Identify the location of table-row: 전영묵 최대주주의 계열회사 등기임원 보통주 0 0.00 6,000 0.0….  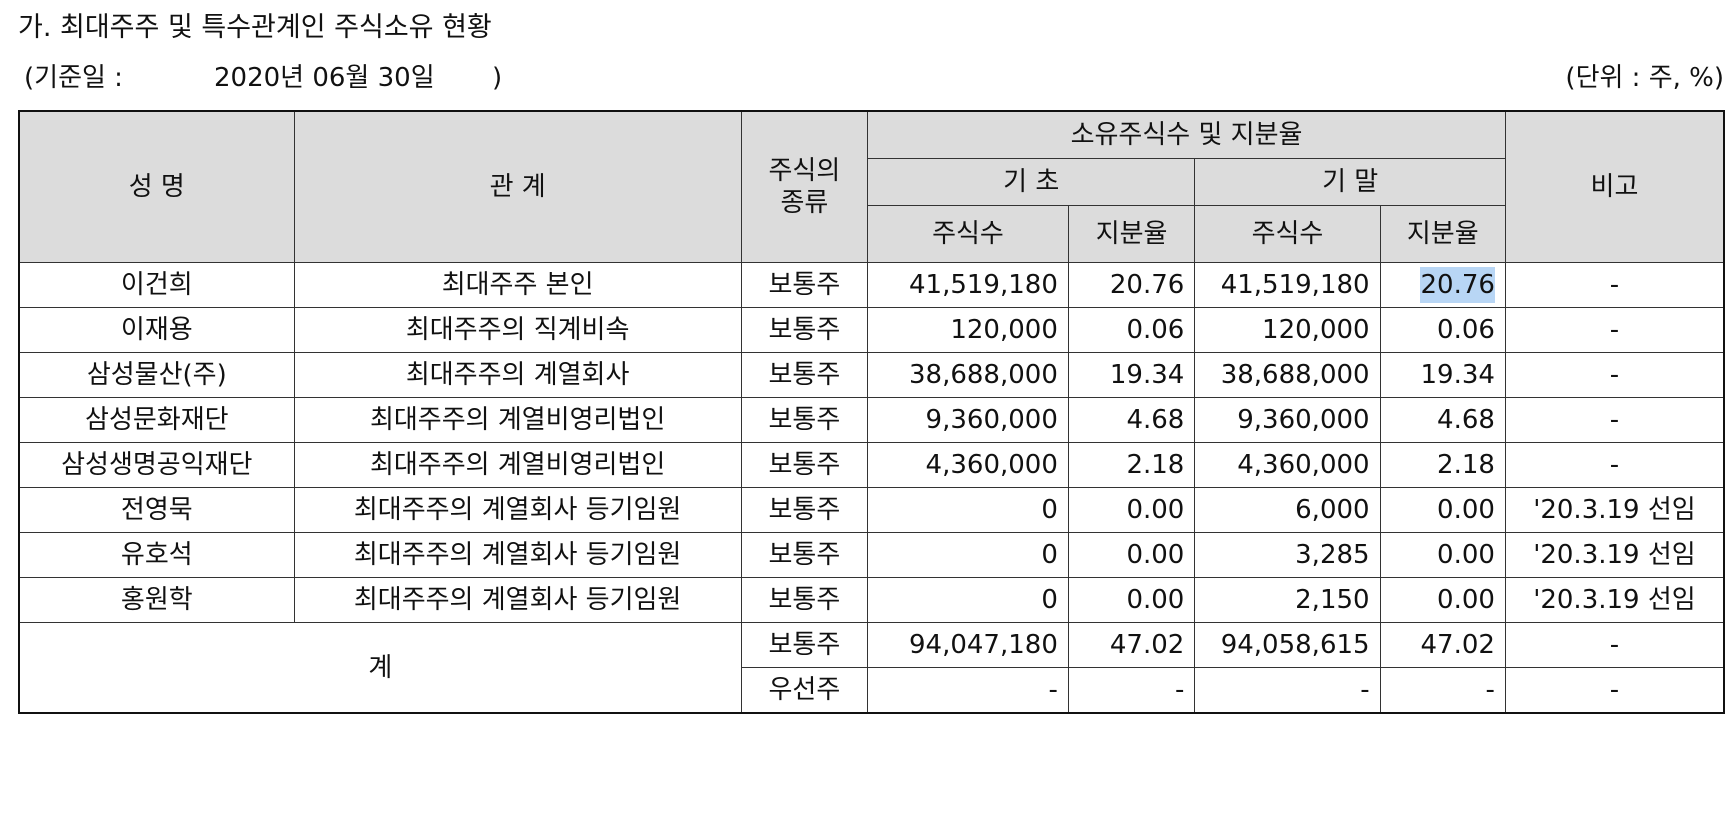
(871, 510).